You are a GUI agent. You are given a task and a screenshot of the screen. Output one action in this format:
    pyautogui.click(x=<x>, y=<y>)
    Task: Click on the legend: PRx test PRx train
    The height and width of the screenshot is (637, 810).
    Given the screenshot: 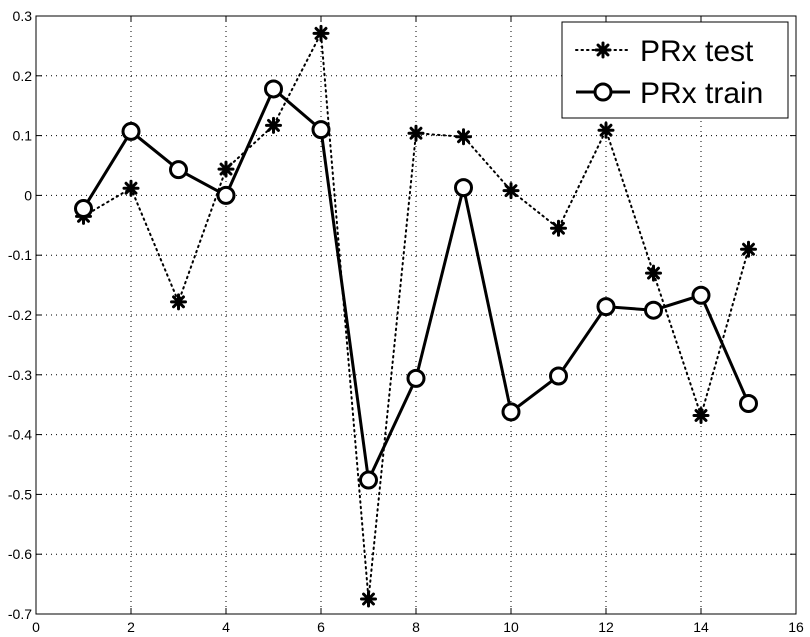 What is the action you would take?
    pyautogui.click(x=675, y=70)
    